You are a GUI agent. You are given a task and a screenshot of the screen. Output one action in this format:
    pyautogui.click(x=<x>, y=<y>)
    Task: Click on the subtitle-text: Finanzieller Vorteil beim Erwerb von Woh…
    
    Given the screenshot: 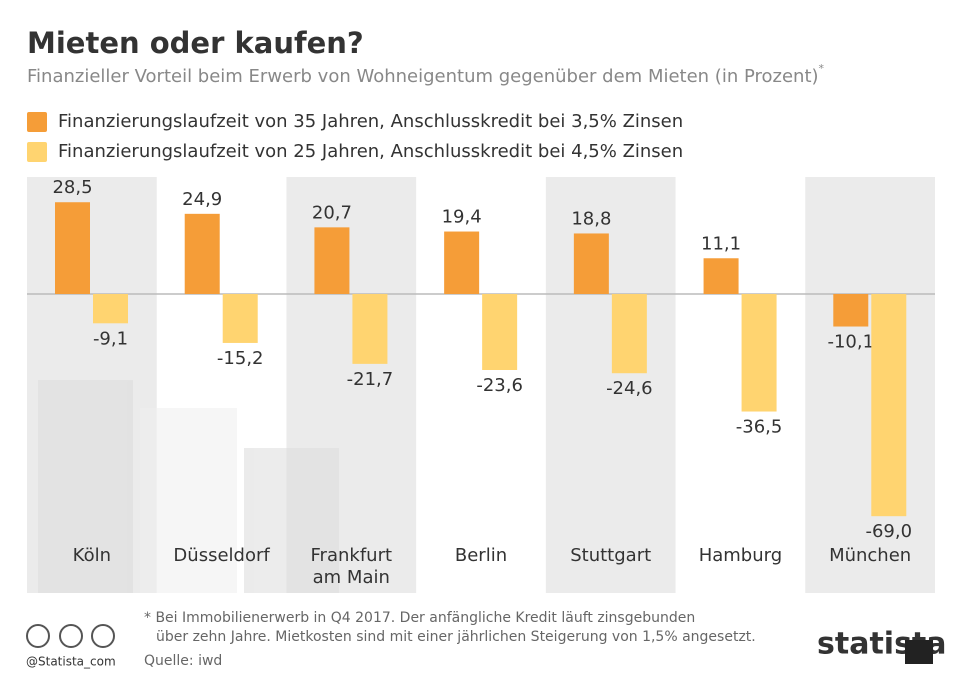 What is the action you would take?
    pyautogui.click(x=423, y=76)
    